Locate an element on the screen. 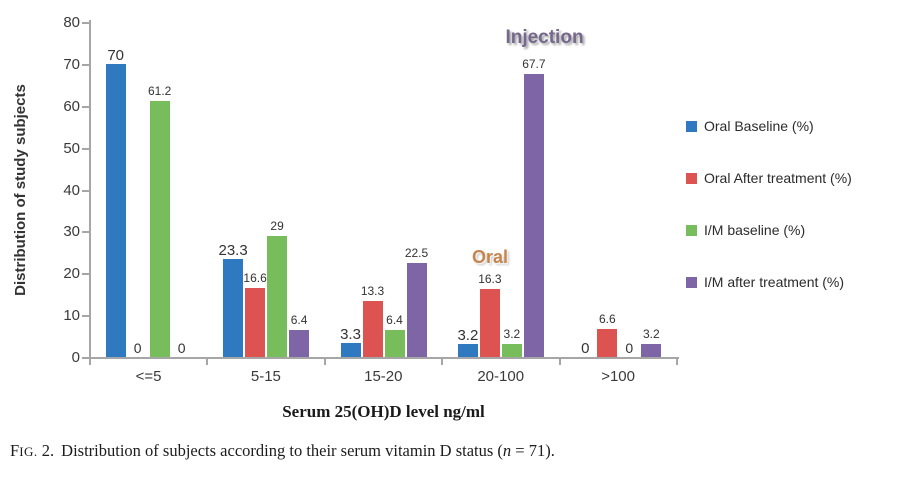  x-category-label: >100 is located at coordinates (618, 376).